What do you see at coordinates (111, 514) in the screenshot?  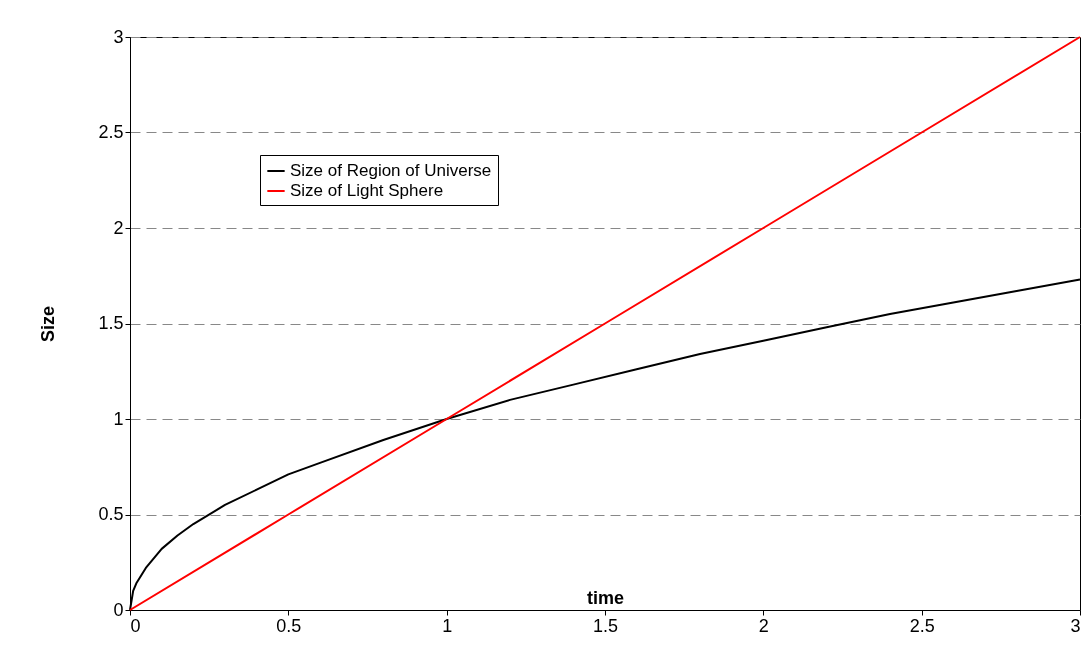 I see `y-tick-label: 0.5` at bounding box center [111, 514].